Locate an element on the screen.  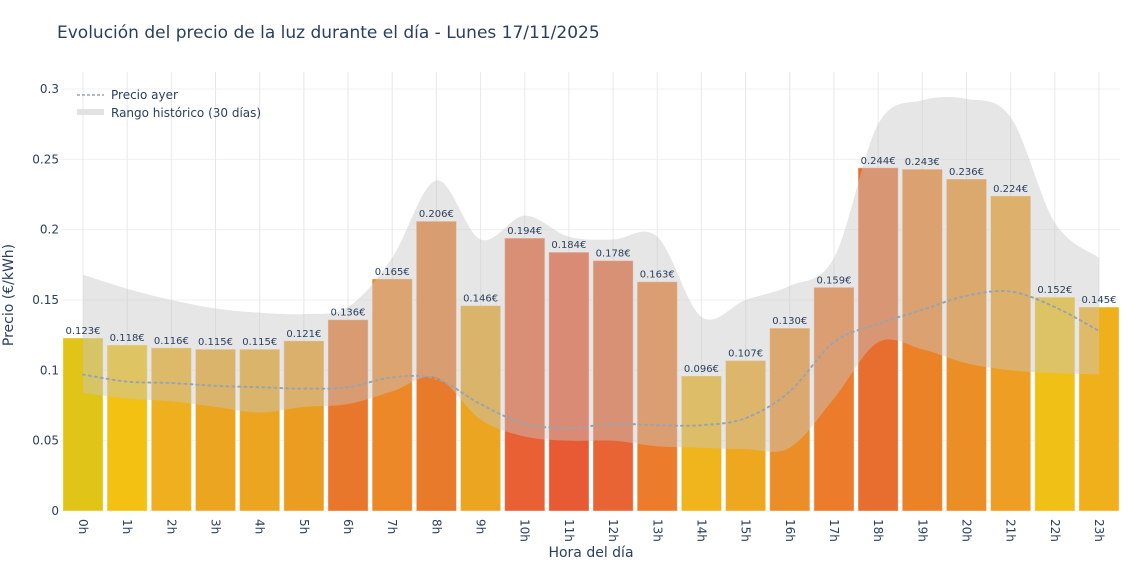
y-tick-label: 0.3 is located at coordinates (49, 89).